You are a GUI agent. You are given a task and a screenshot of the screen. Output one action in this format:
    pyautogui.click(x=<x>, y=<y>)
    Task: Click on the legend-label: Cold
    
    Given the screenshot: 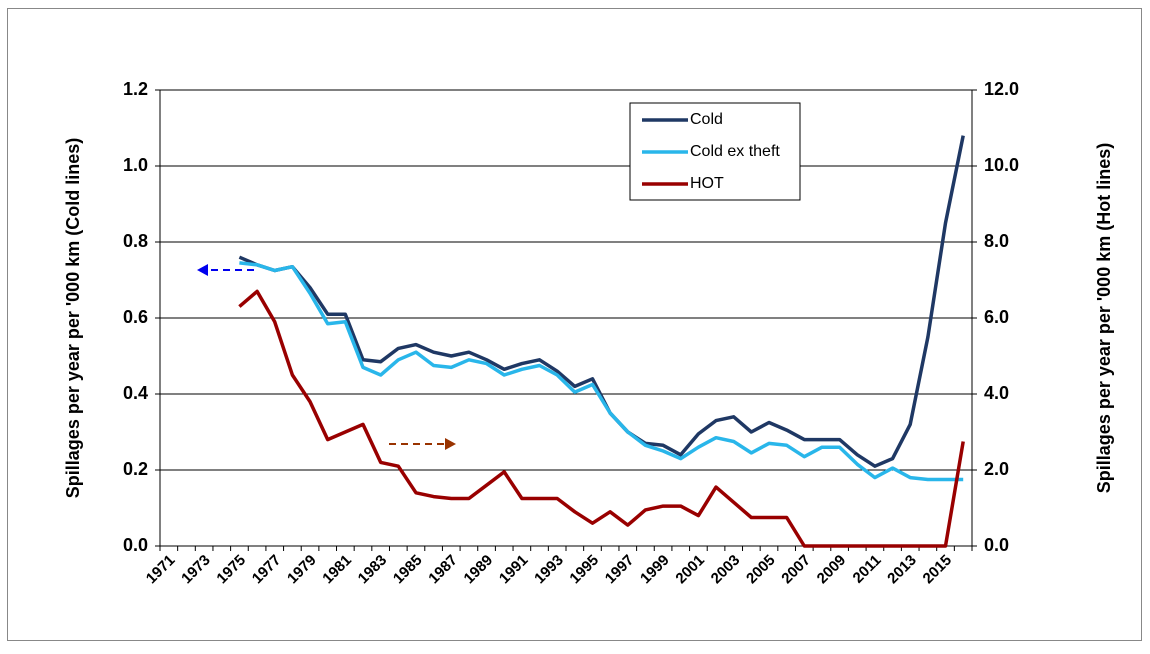 What is the action you would take?
    pyautogui.click(x=706, y=119)
    